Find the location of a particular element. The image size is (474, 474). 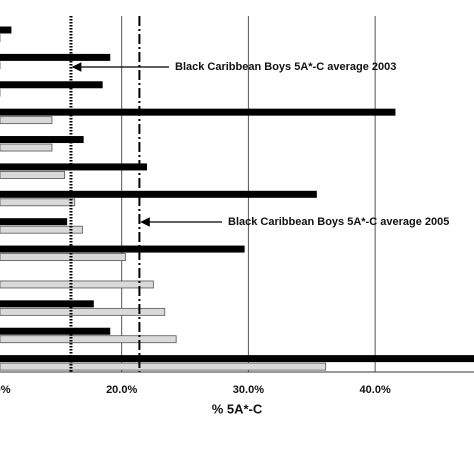

x-axis-label: % 5A*-C is located at coordinates (237, 408).